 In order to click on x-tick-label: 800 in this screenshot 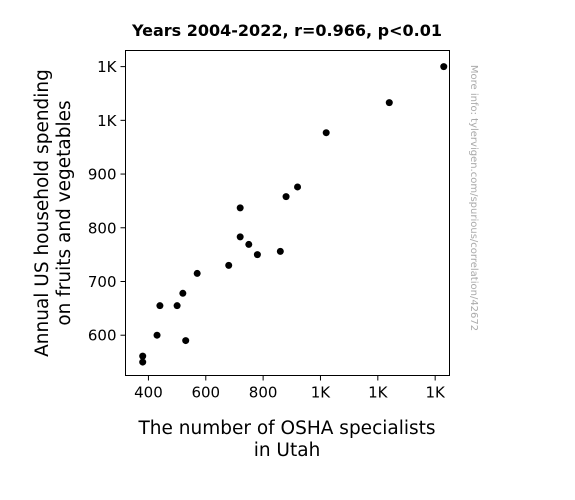, I will do `click(263, 393)`.